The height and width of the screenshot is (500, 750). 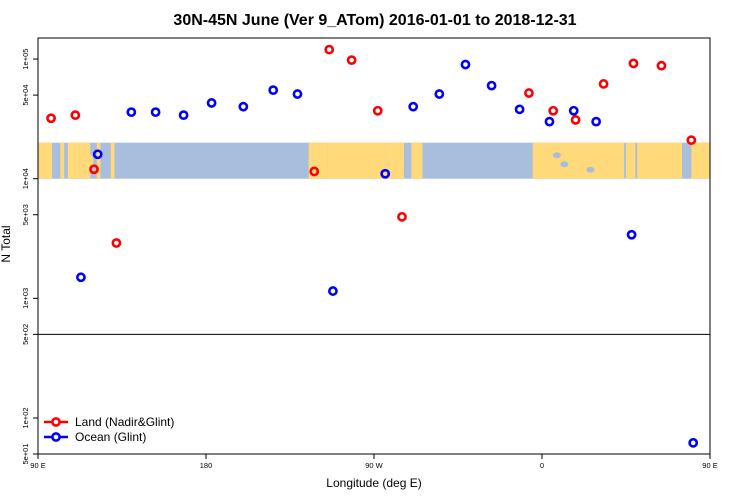 What do you see at coordinates (206, 465) in the screenshot?
I see `x-tick-label: 180` at bounding box center [206, 465].